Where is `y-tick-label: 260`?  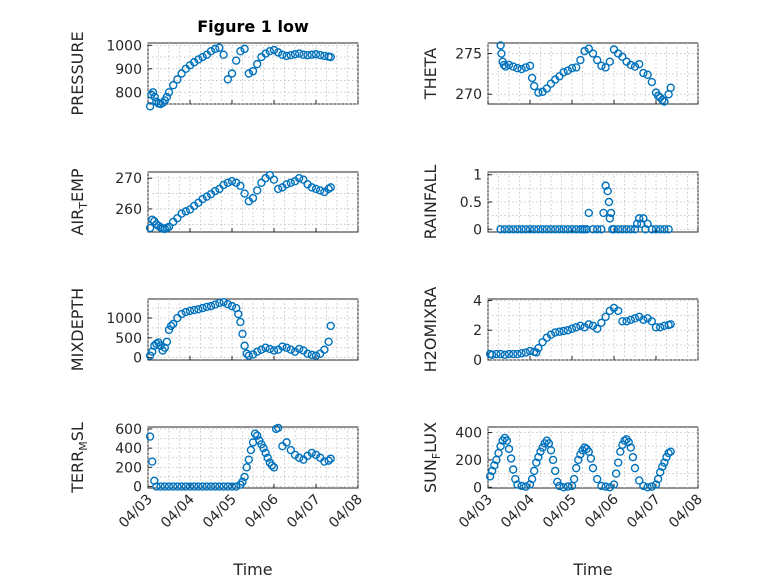
y-tick-label: 260 is located at coordinates (128, 210).